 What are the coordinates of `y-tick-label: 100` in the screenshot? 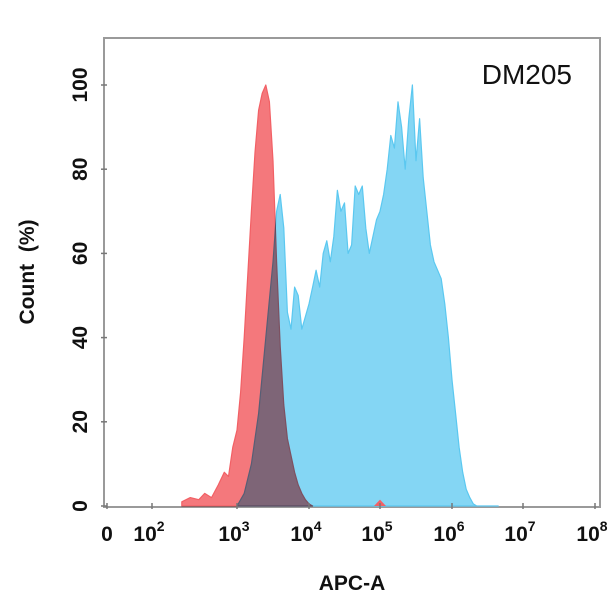 It's located at (80, 84).